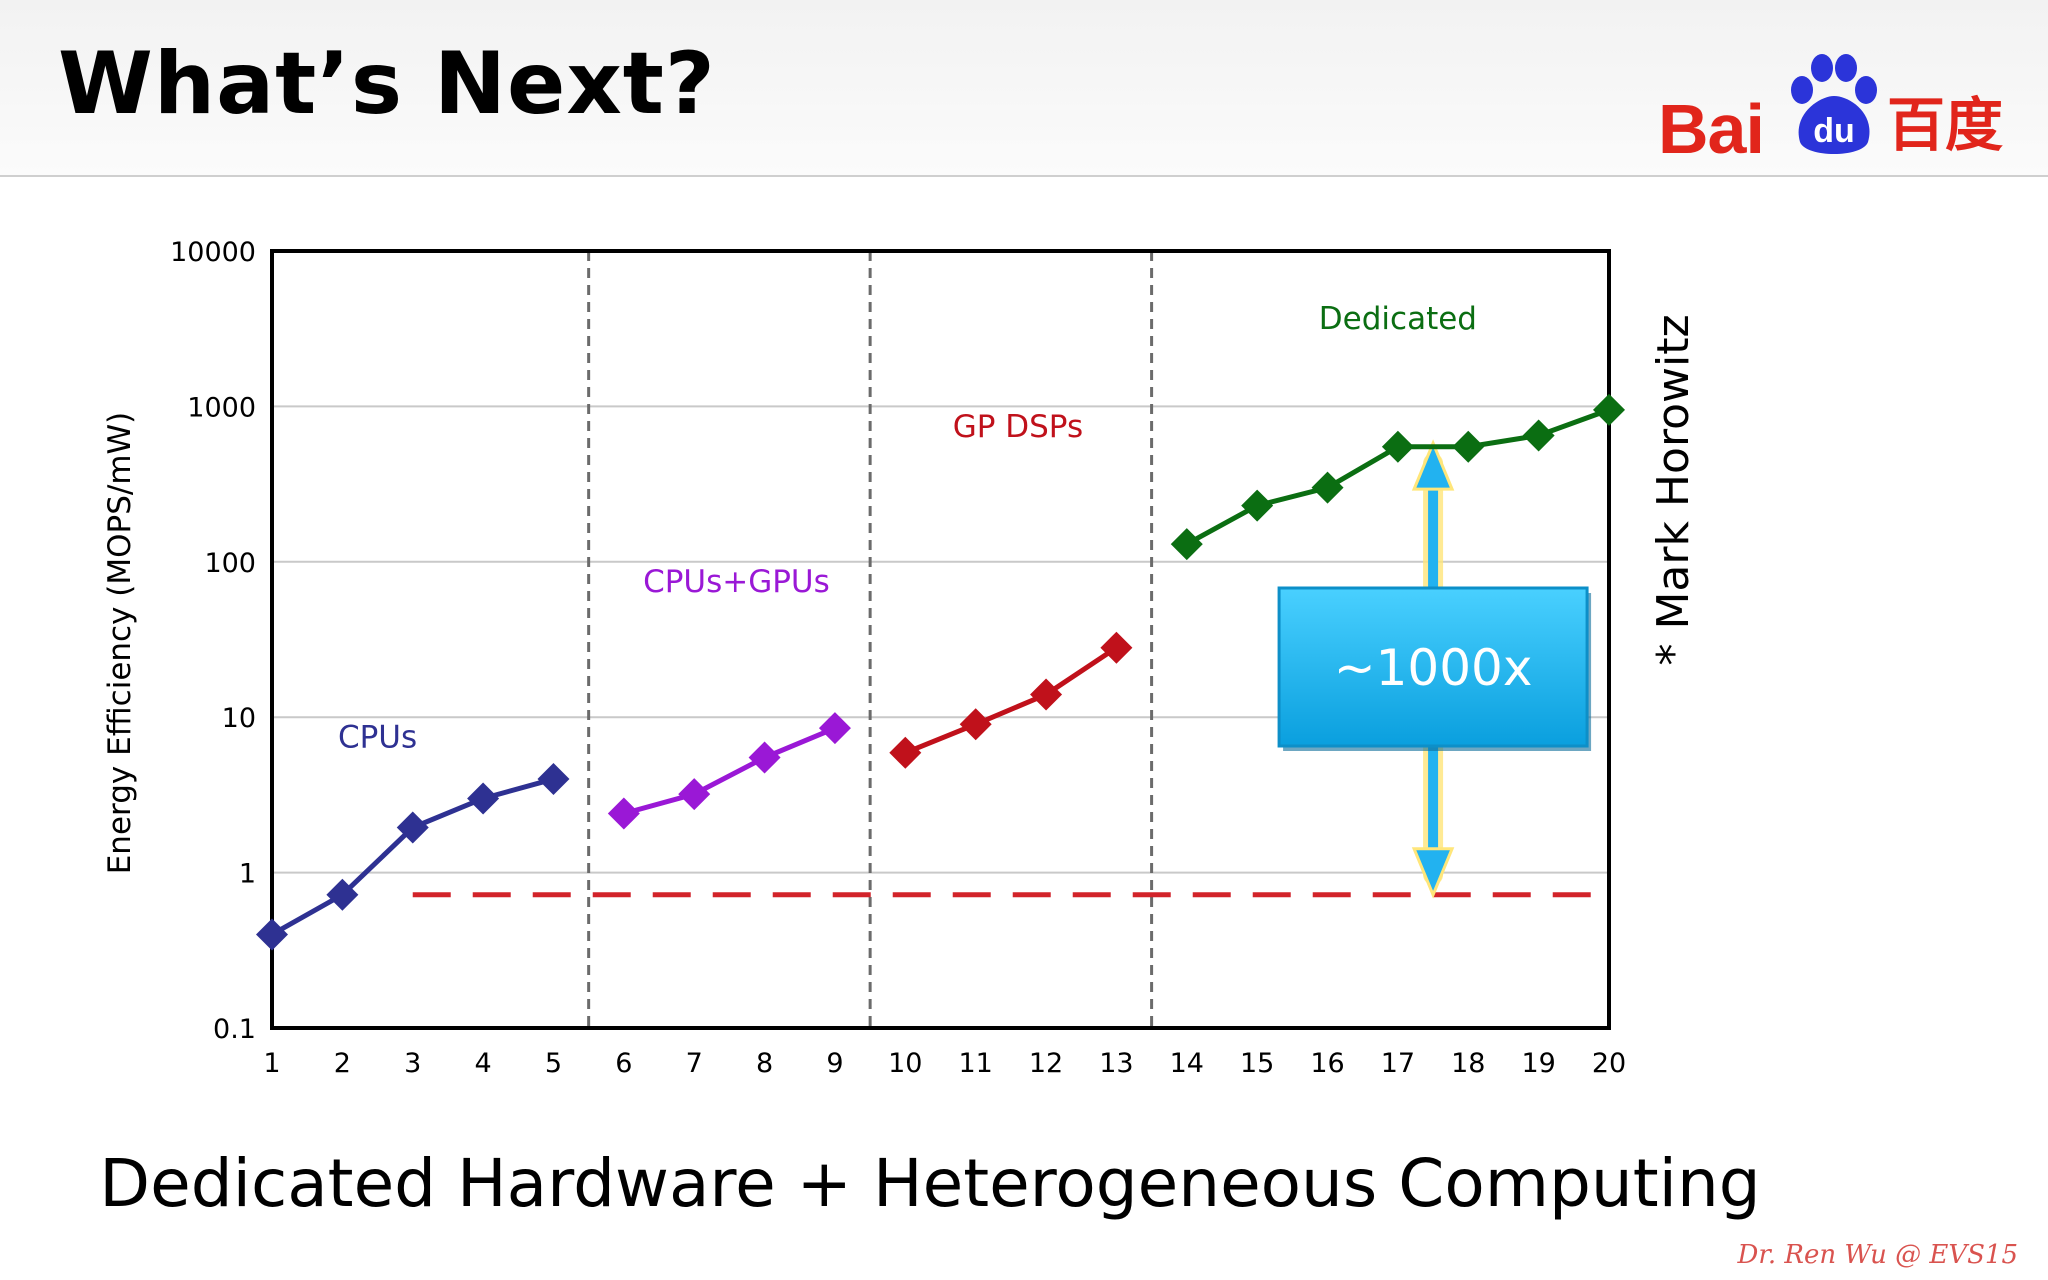 This screenshot has height=1280, width=2048. I want to click on x-tick-label: 11, so click(976, 1063).